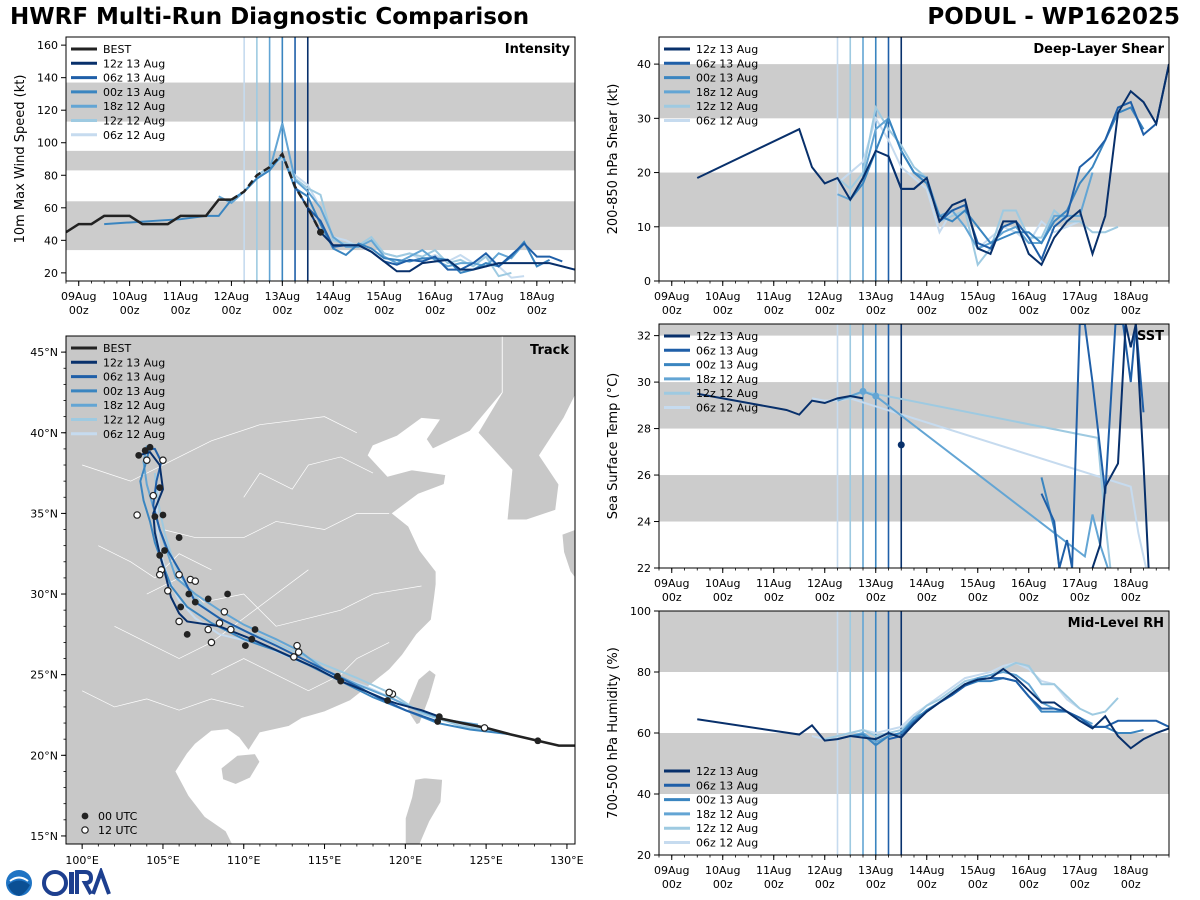 The height and width of the screenshot is (900, 1200). Describe the element at coordinates (722, 296) in the screenshot. I see `x-tick-label-date: 10Aug` at that location.